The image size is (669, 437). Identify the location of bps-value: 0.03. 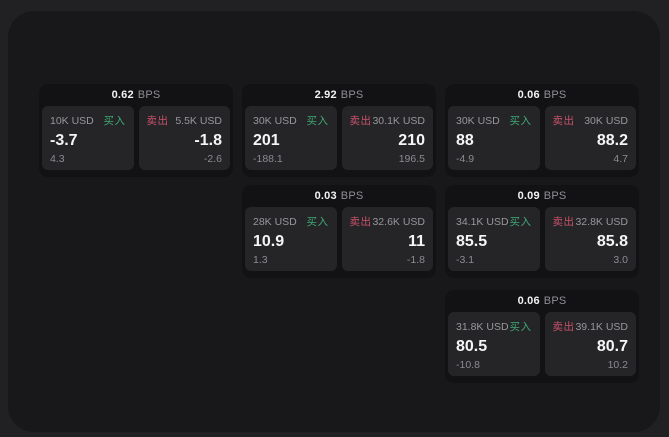
(325, 196).